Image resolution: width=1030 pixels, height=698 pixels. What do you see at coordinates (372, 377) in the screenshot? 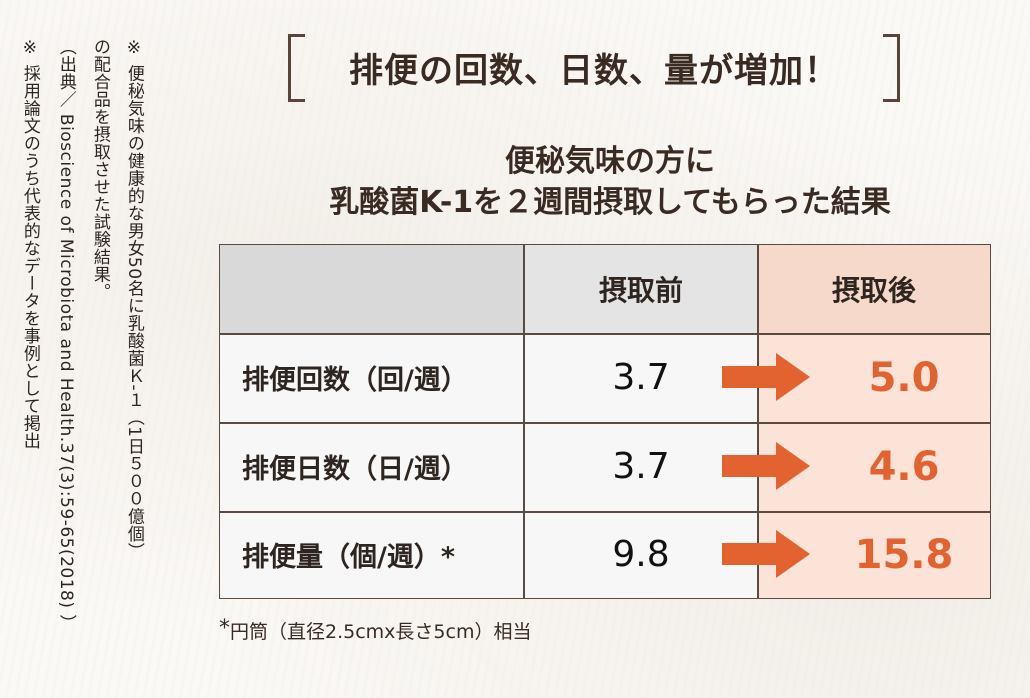
I see `row-label: 排便回数（回/週）` at bounding box center [372, 377].